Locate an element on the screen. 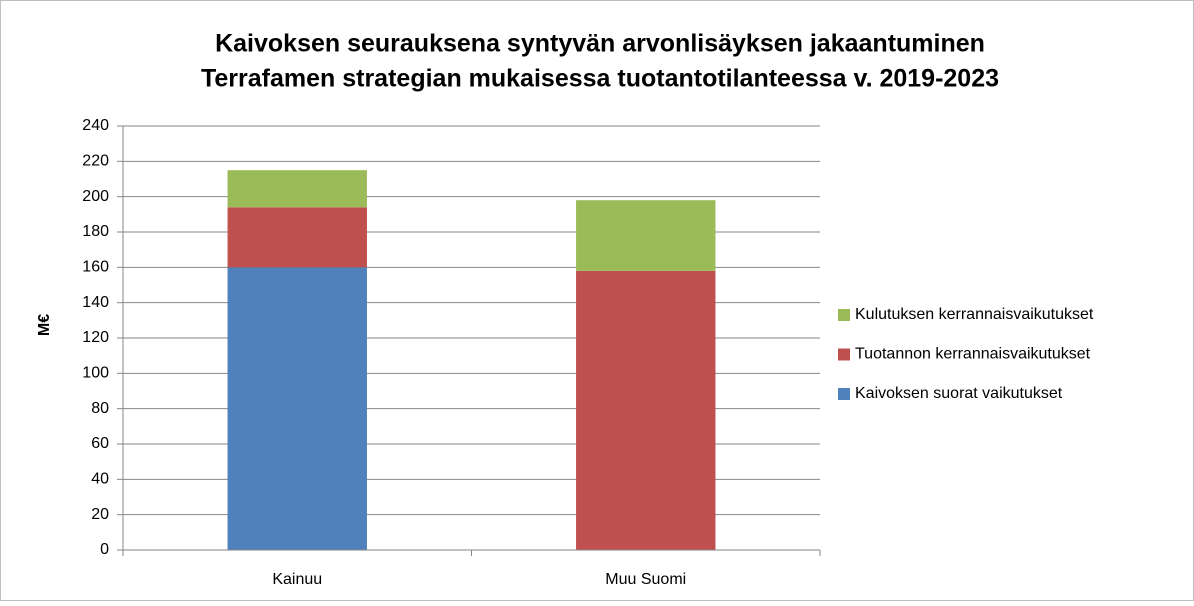 This screenshot has width=1194, height=606. y-tick-label: 200 is located at coordinates (95, 196).